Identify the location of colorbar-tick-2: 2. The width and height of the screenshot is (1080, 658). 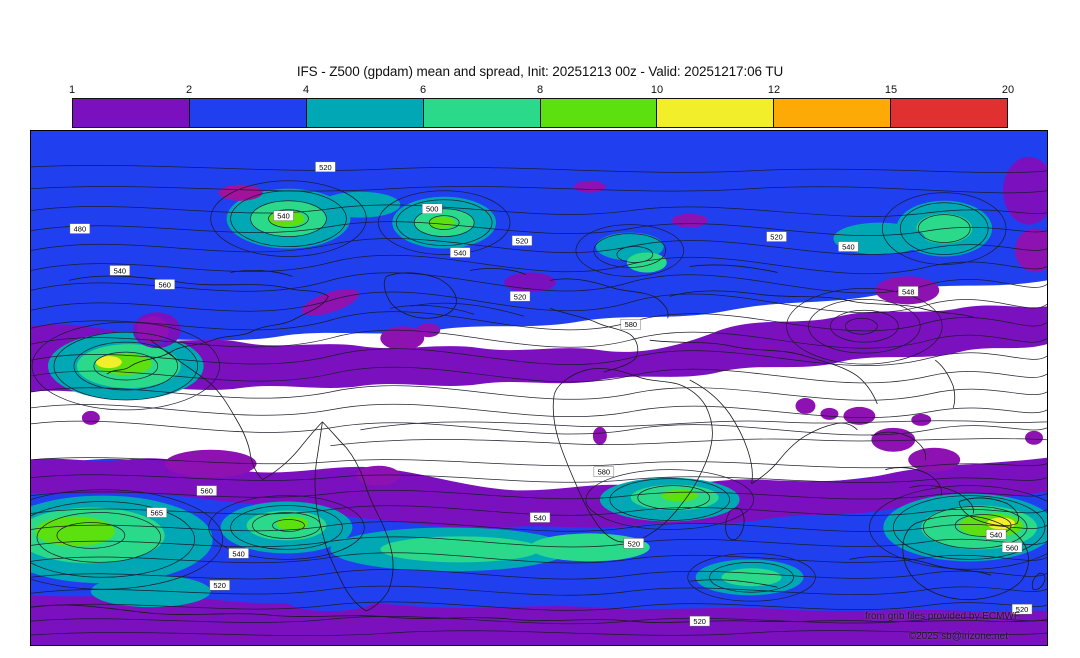
(189, 90).